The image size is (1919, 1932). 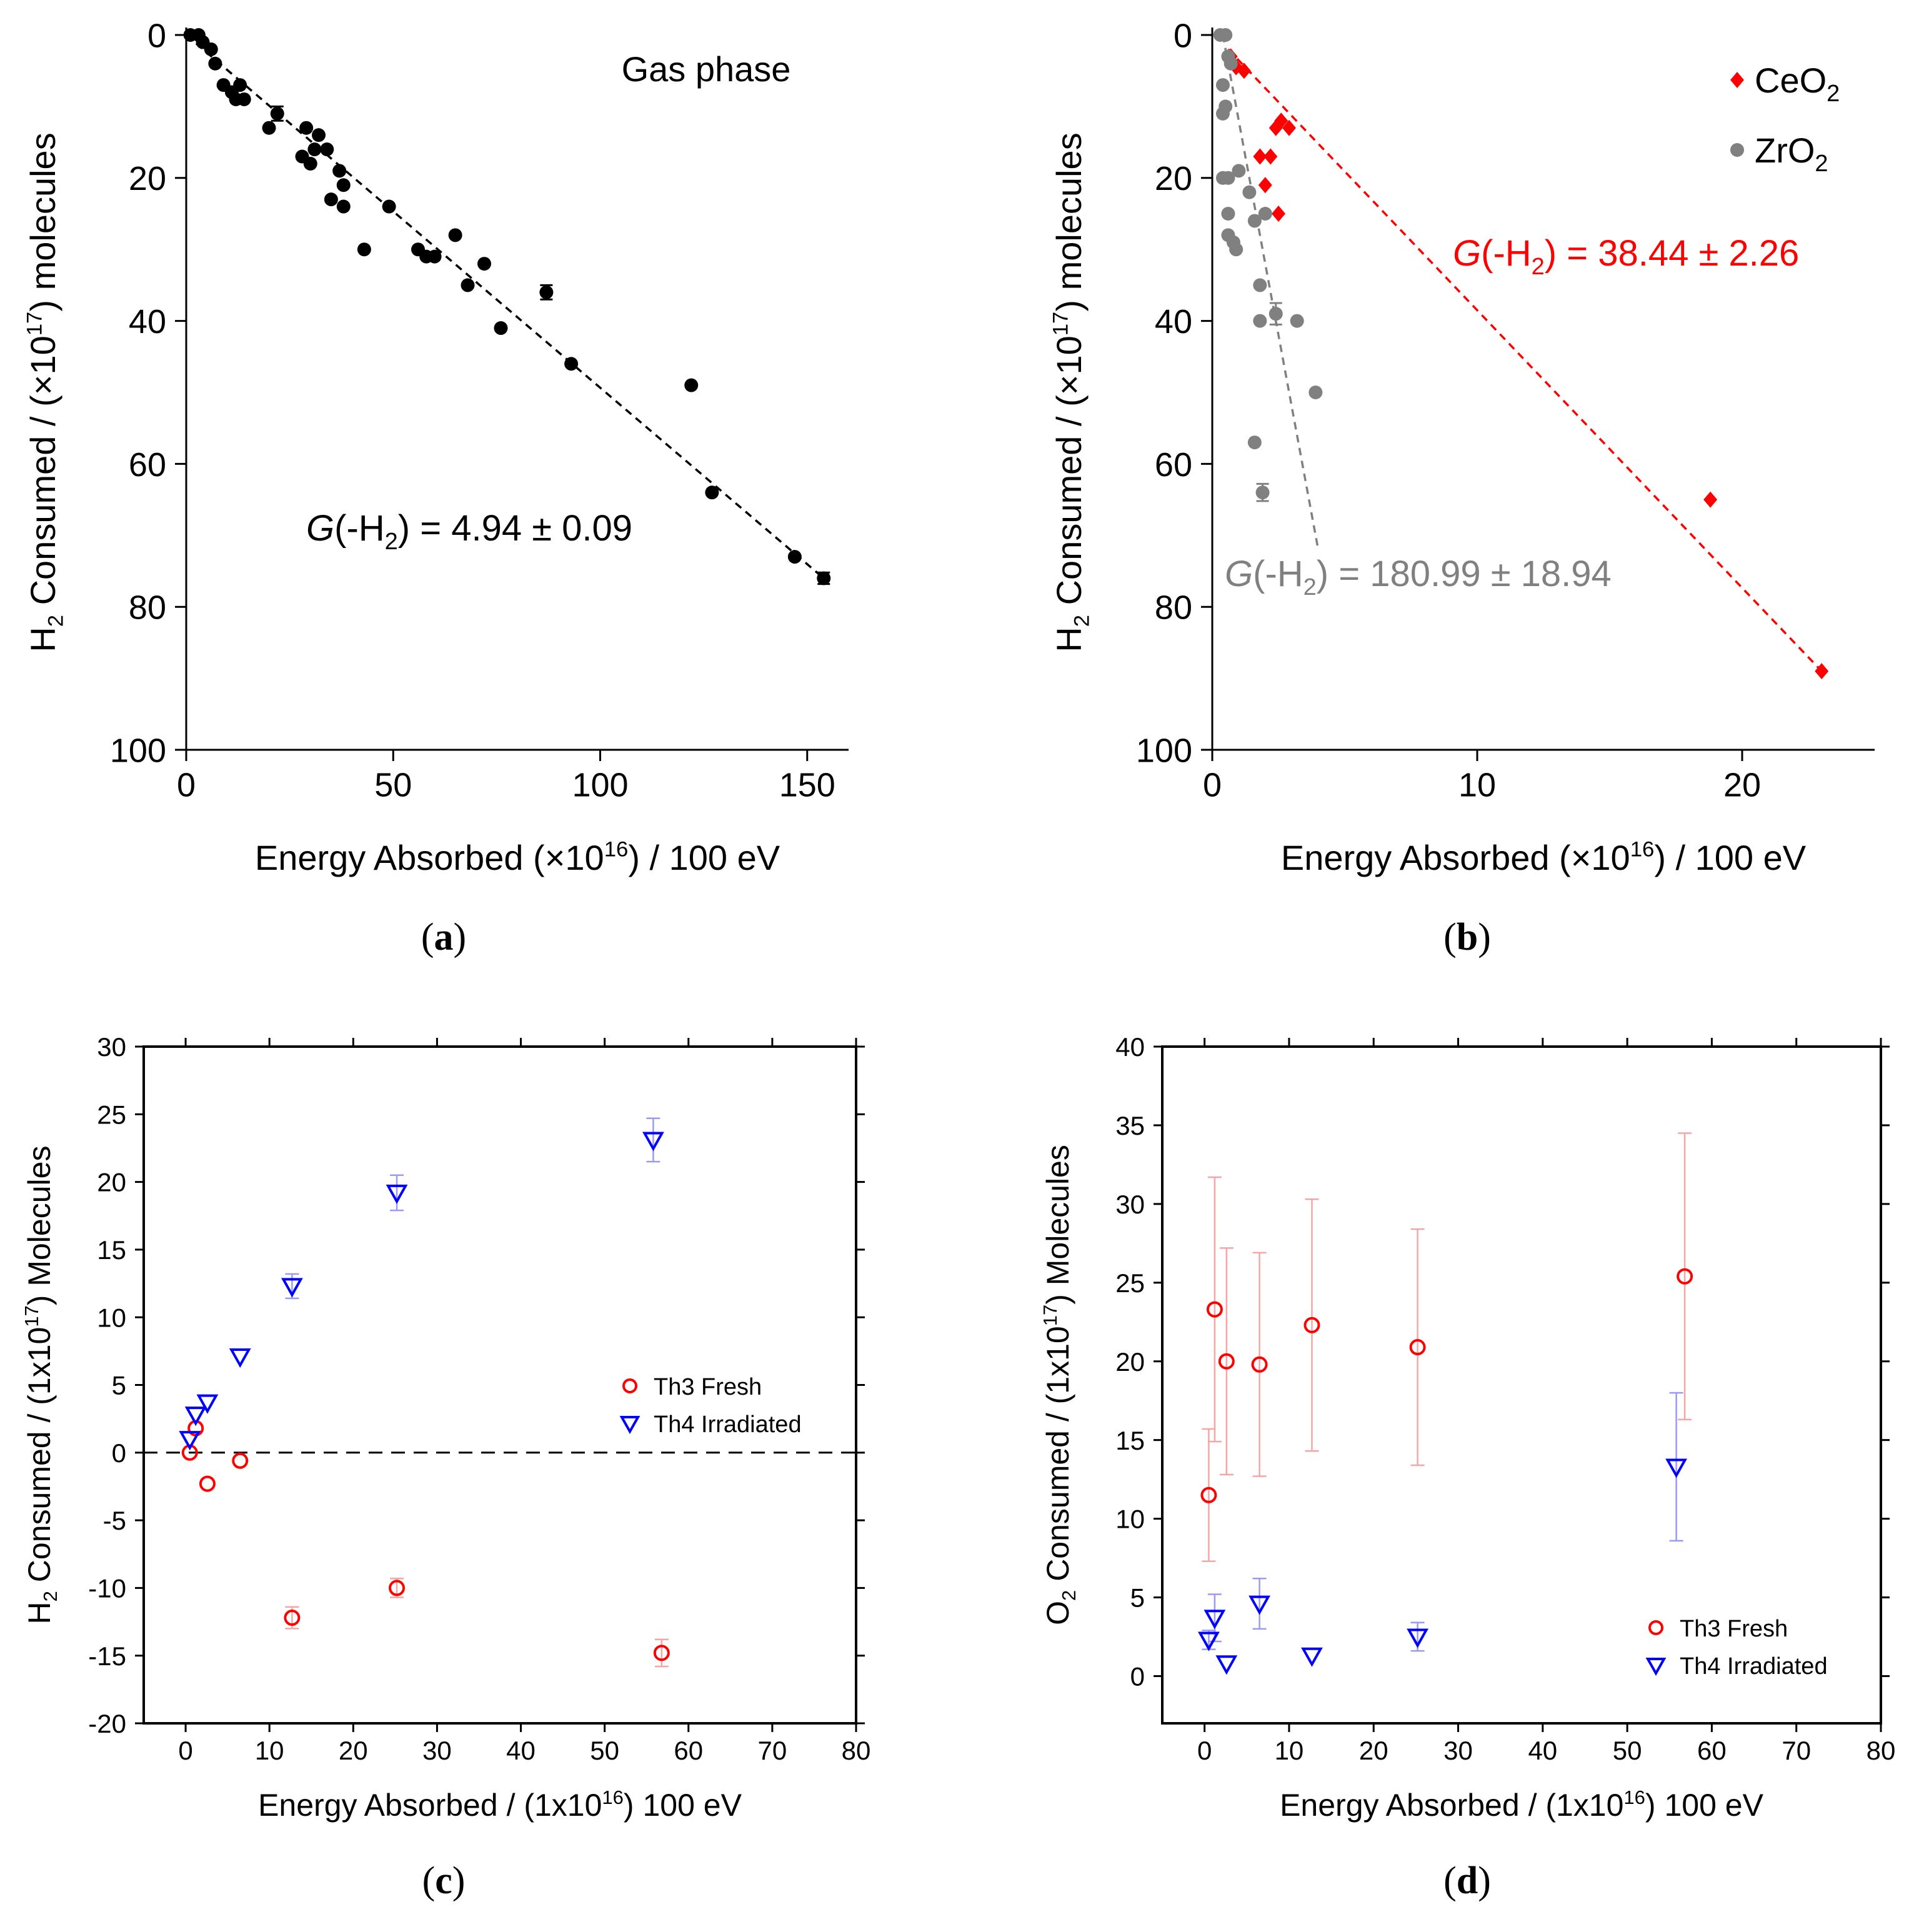 I want to click on x-axis-label-text: ) 100 eV, so click(x=683, y=1806).